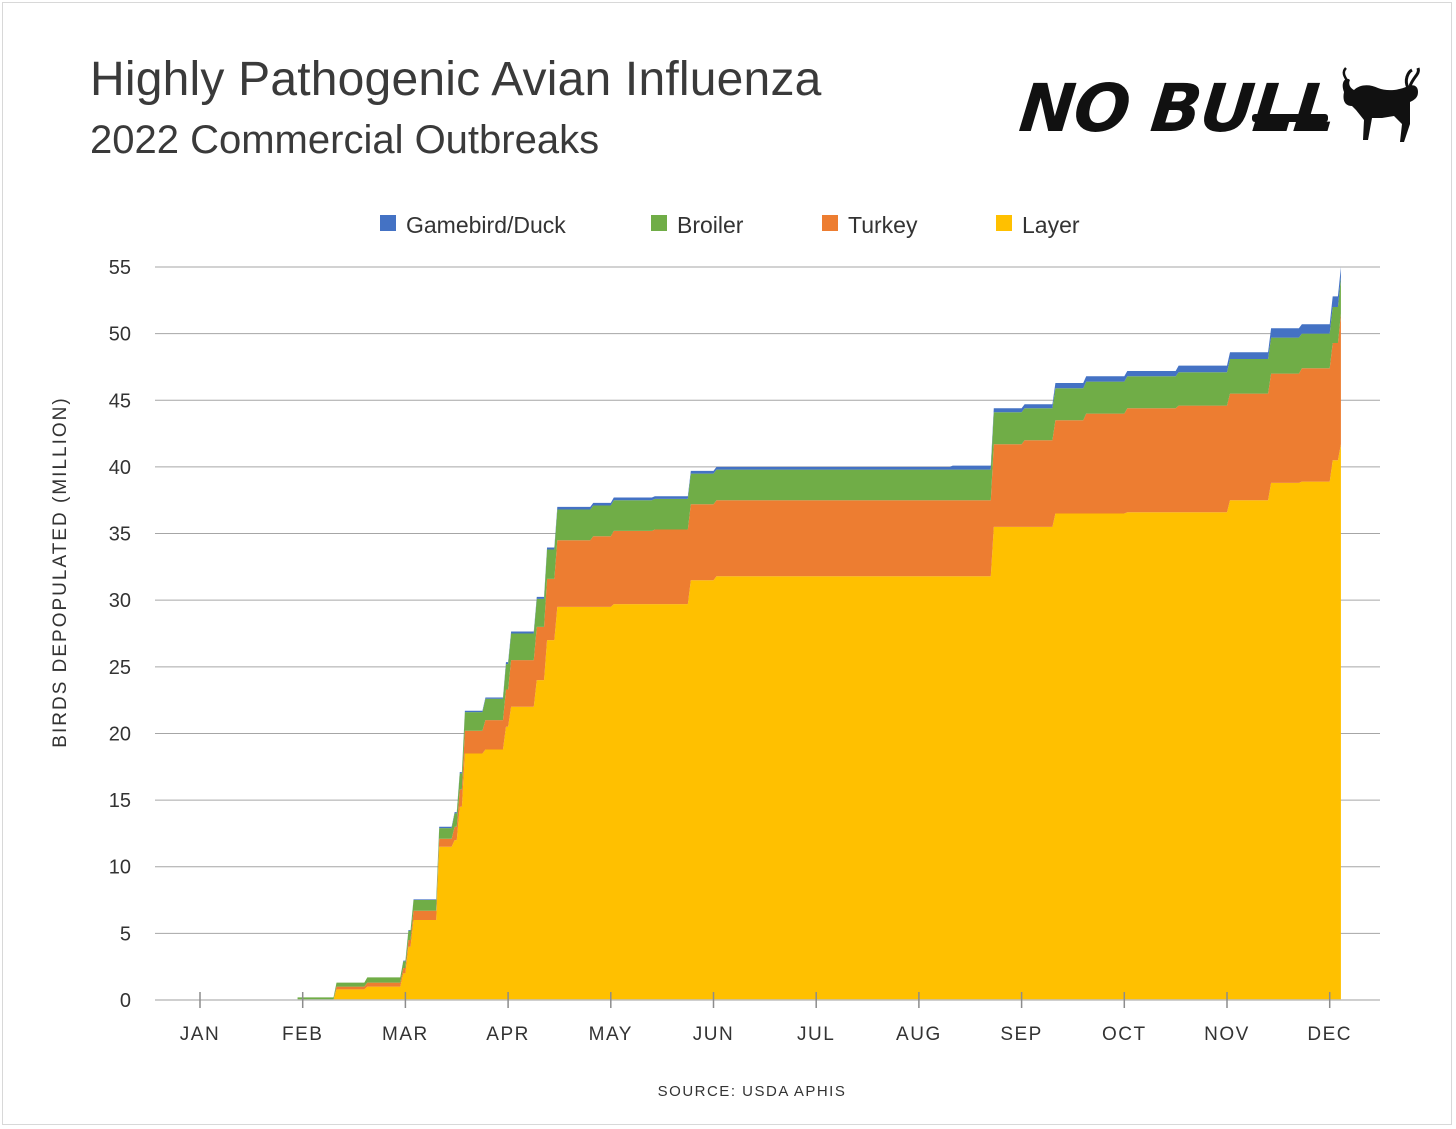 This screenshot has width=1456, height=1129. I want to click on x-axis: JAN FEB MAR APR MAY JUN JUL AUG SEP OCT NOV DEC, so click(767, 1018).